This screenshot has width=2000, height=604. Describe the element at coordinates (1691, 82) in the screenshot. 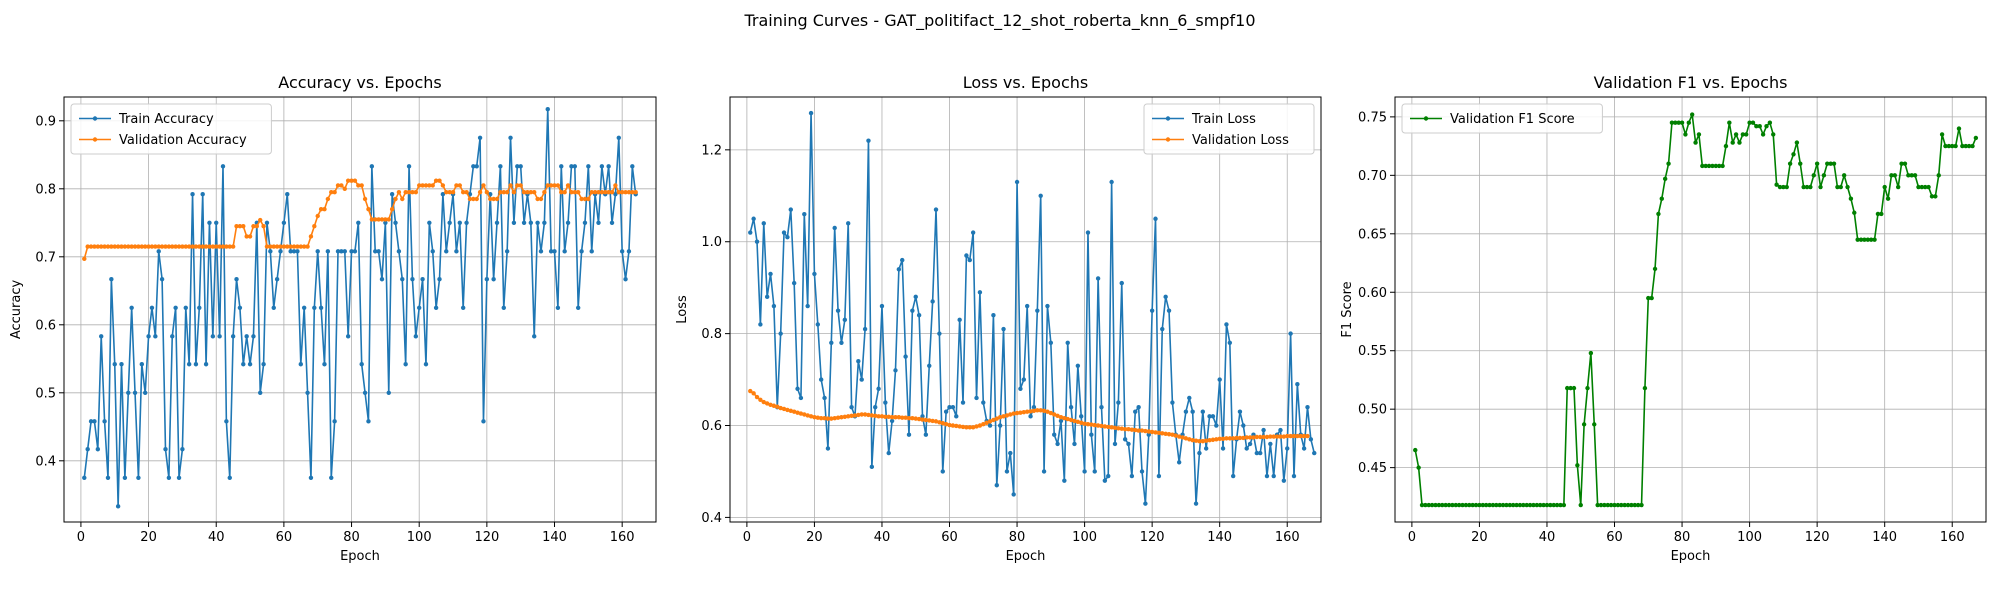

I see `panel-title: Validation F1 vs. Epochs` at that location.